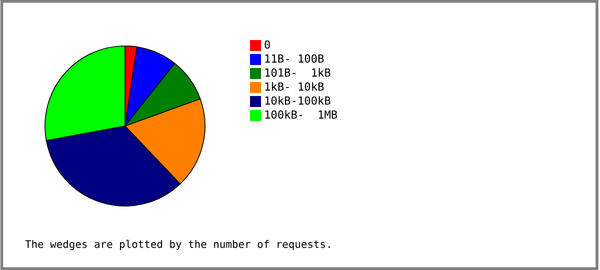  What do you see at coordinates (297, 100) in the screenshot?
I see `legend-label: 10kB-100kB` at bounding box center [297, 100].